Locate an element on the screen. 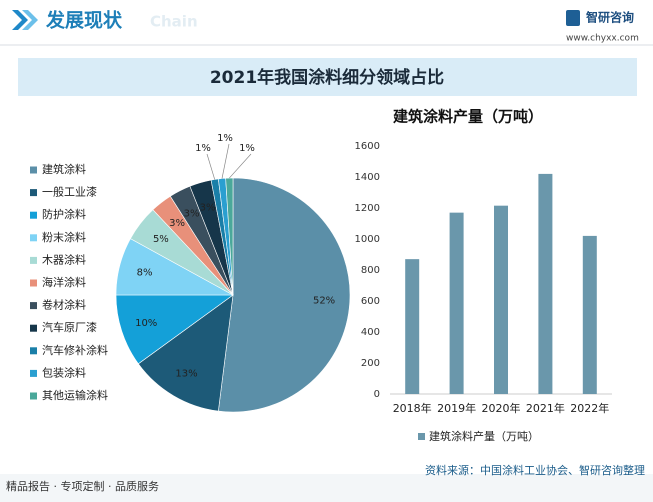 The width and height of the screenshot is (653, 502). legend-label: 粉末涂料 is located at coordinates (64, 237).